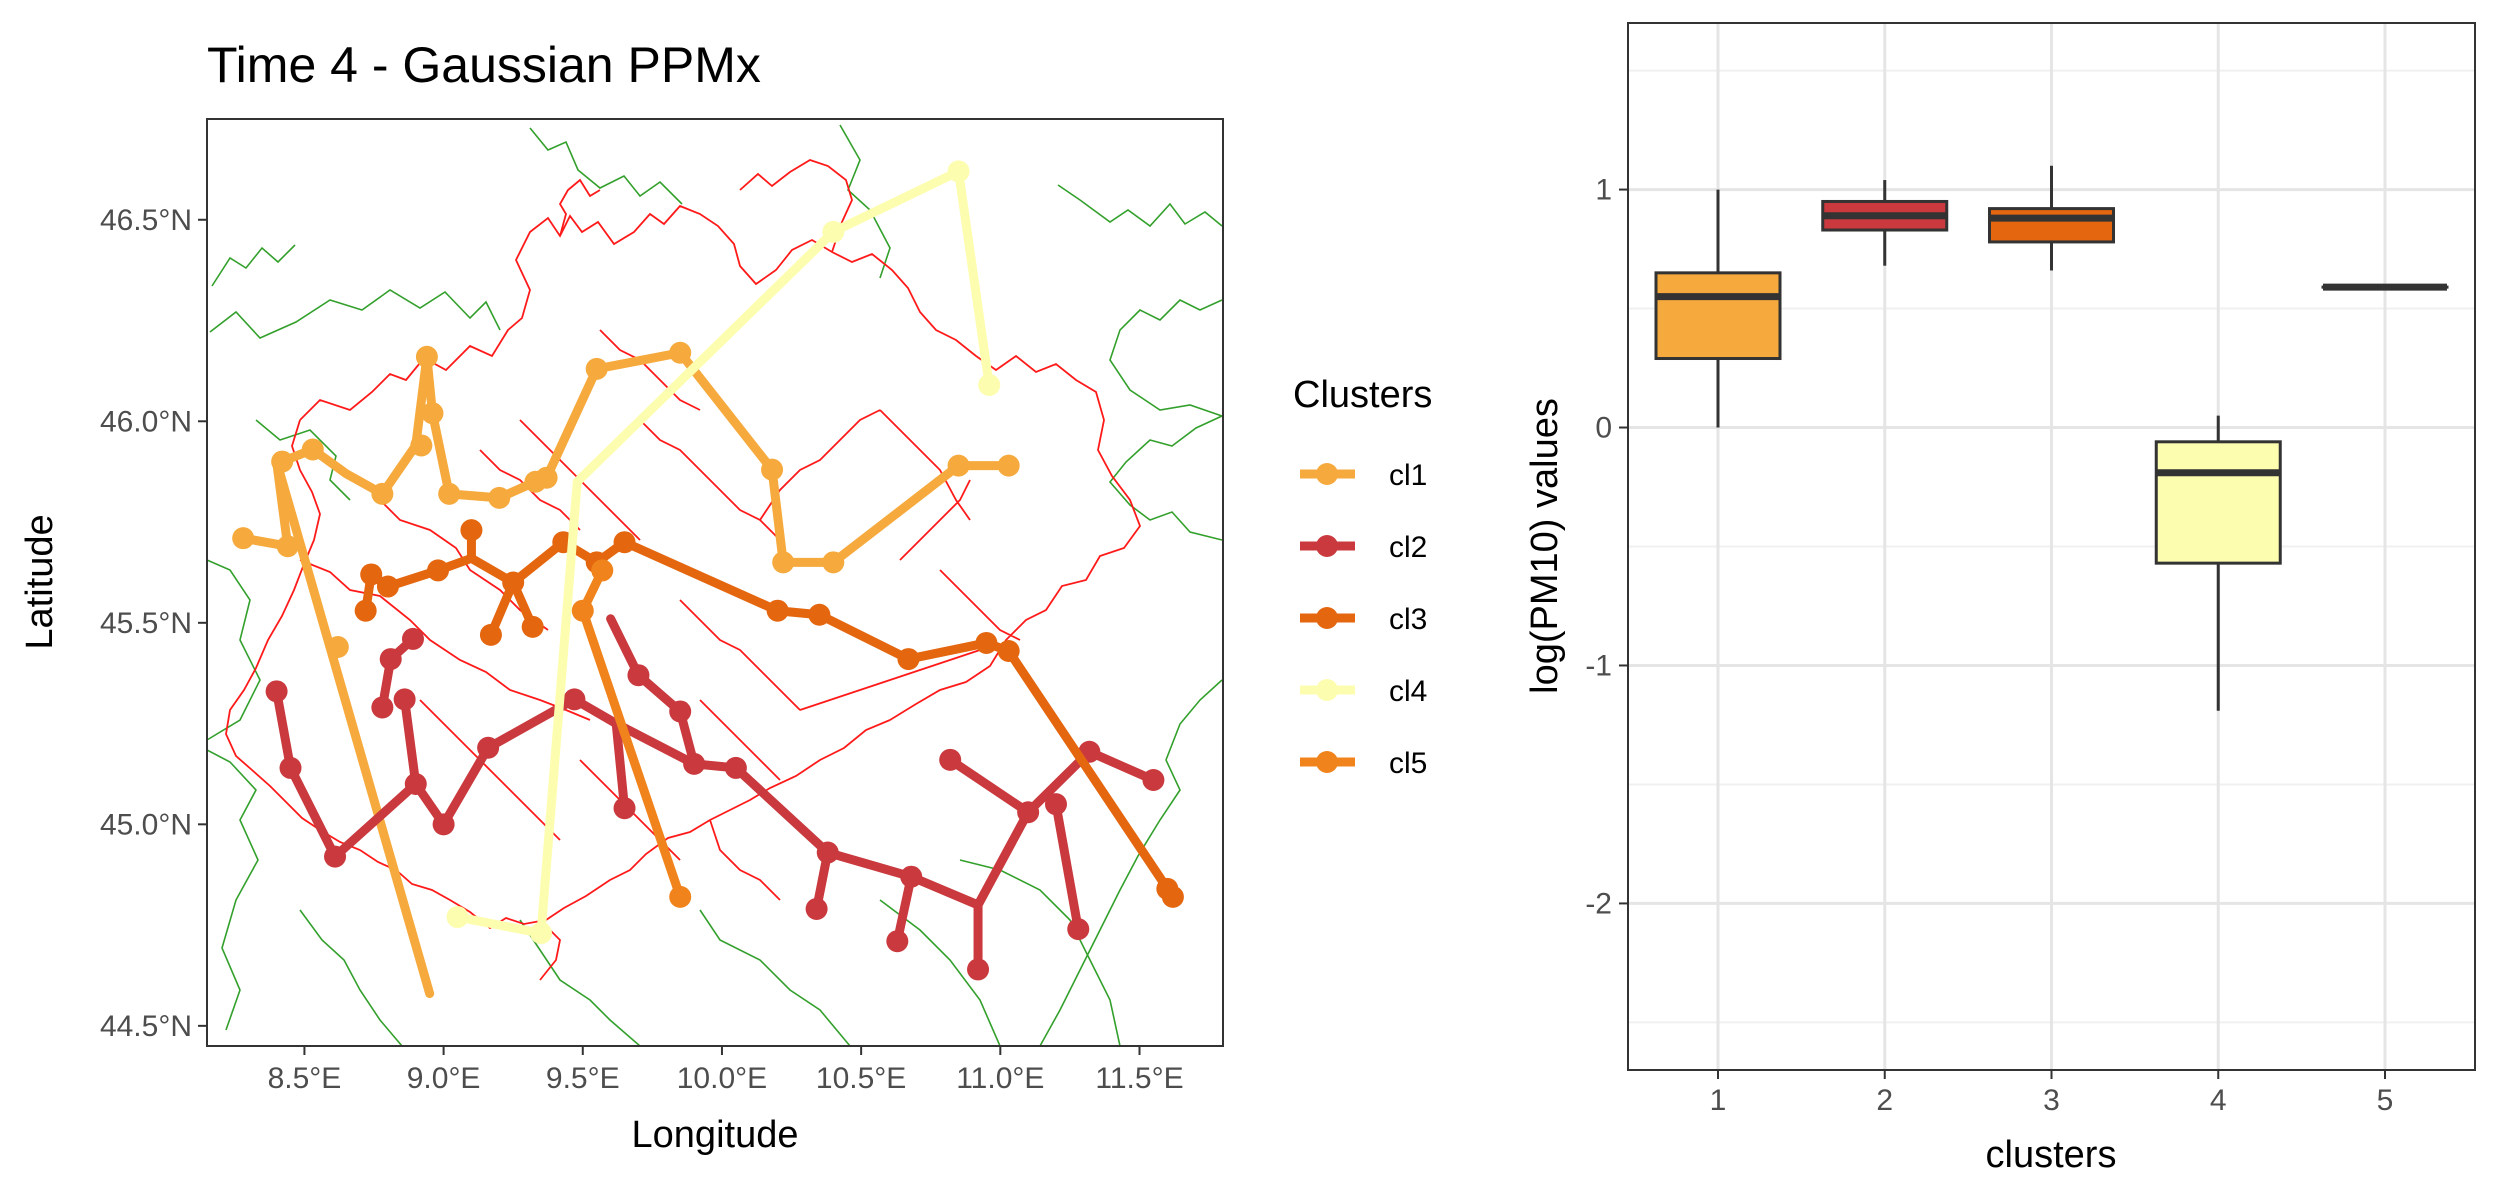 The height and width of the screenshot is (1200, 2500). I want to click on legend-label: cl2, so click(1408, 547).